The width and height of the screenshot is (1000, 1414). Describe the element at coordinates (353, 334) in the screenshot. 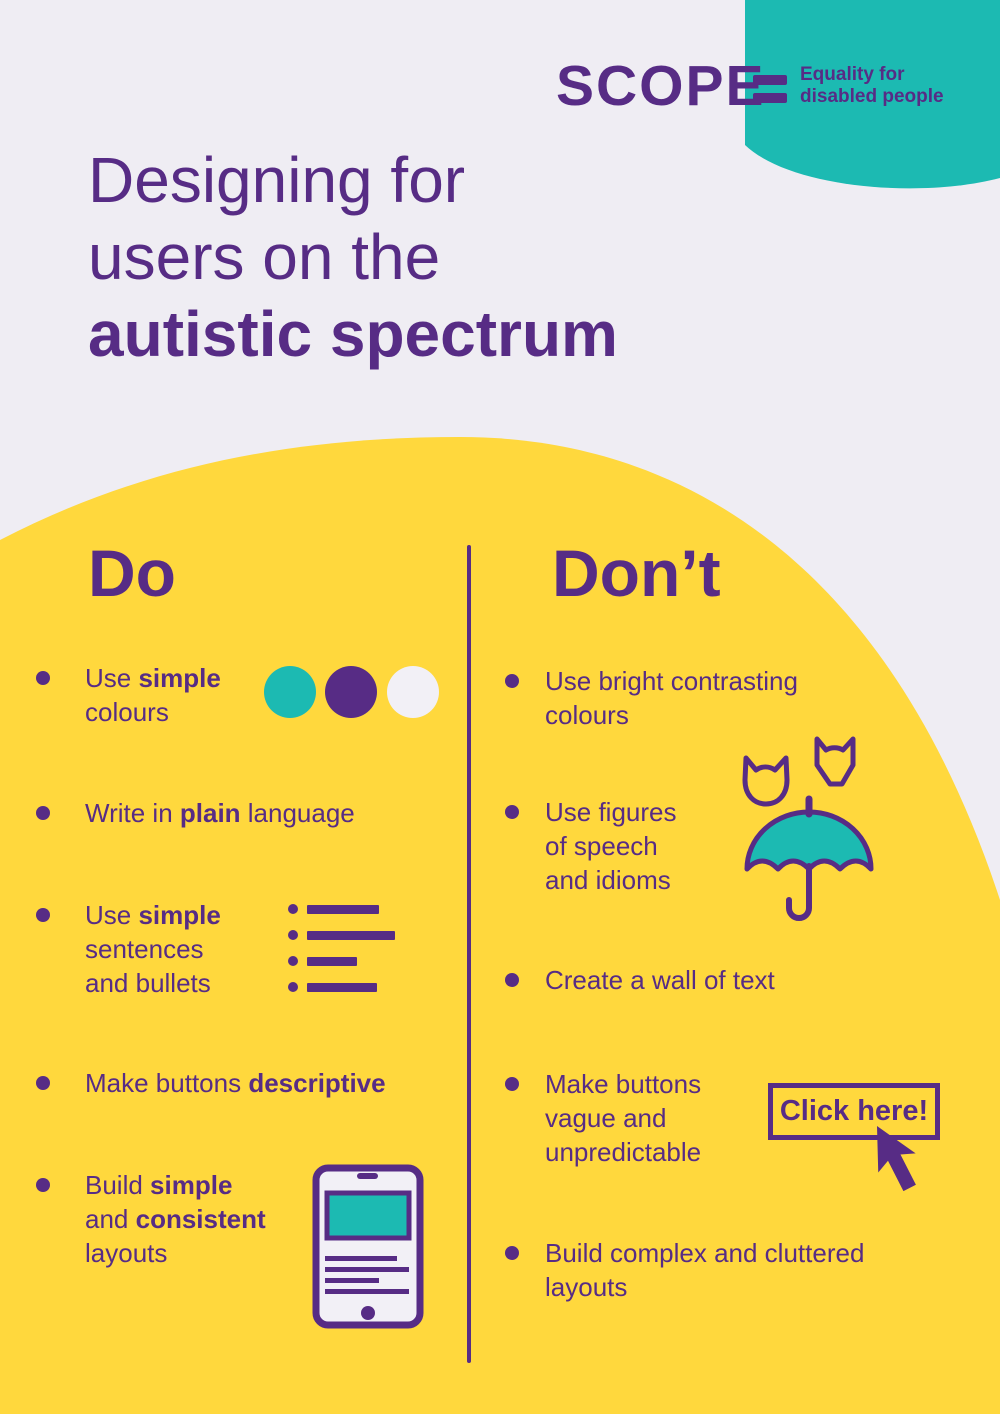

I see `title-line-3: autistic spectrum` at that location.